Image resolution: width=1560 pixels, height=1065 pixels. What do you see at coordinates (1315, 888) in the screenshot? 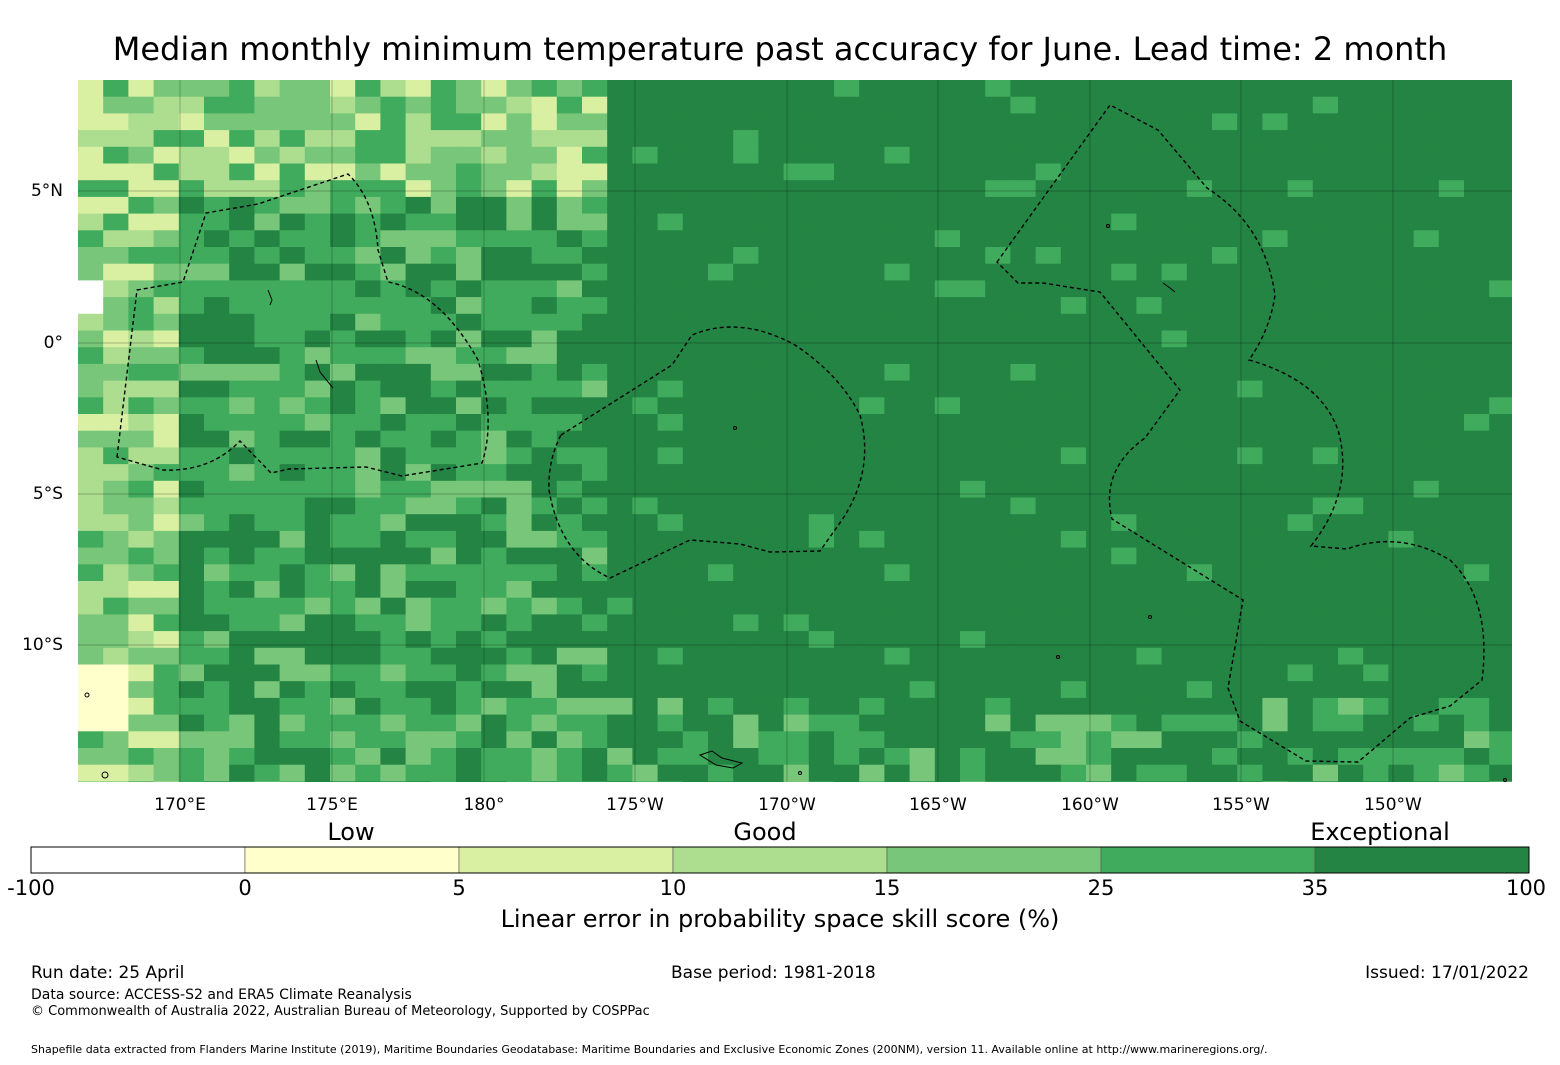
I see `colorbar-tick: 35` at bounding box center [1315, 888].